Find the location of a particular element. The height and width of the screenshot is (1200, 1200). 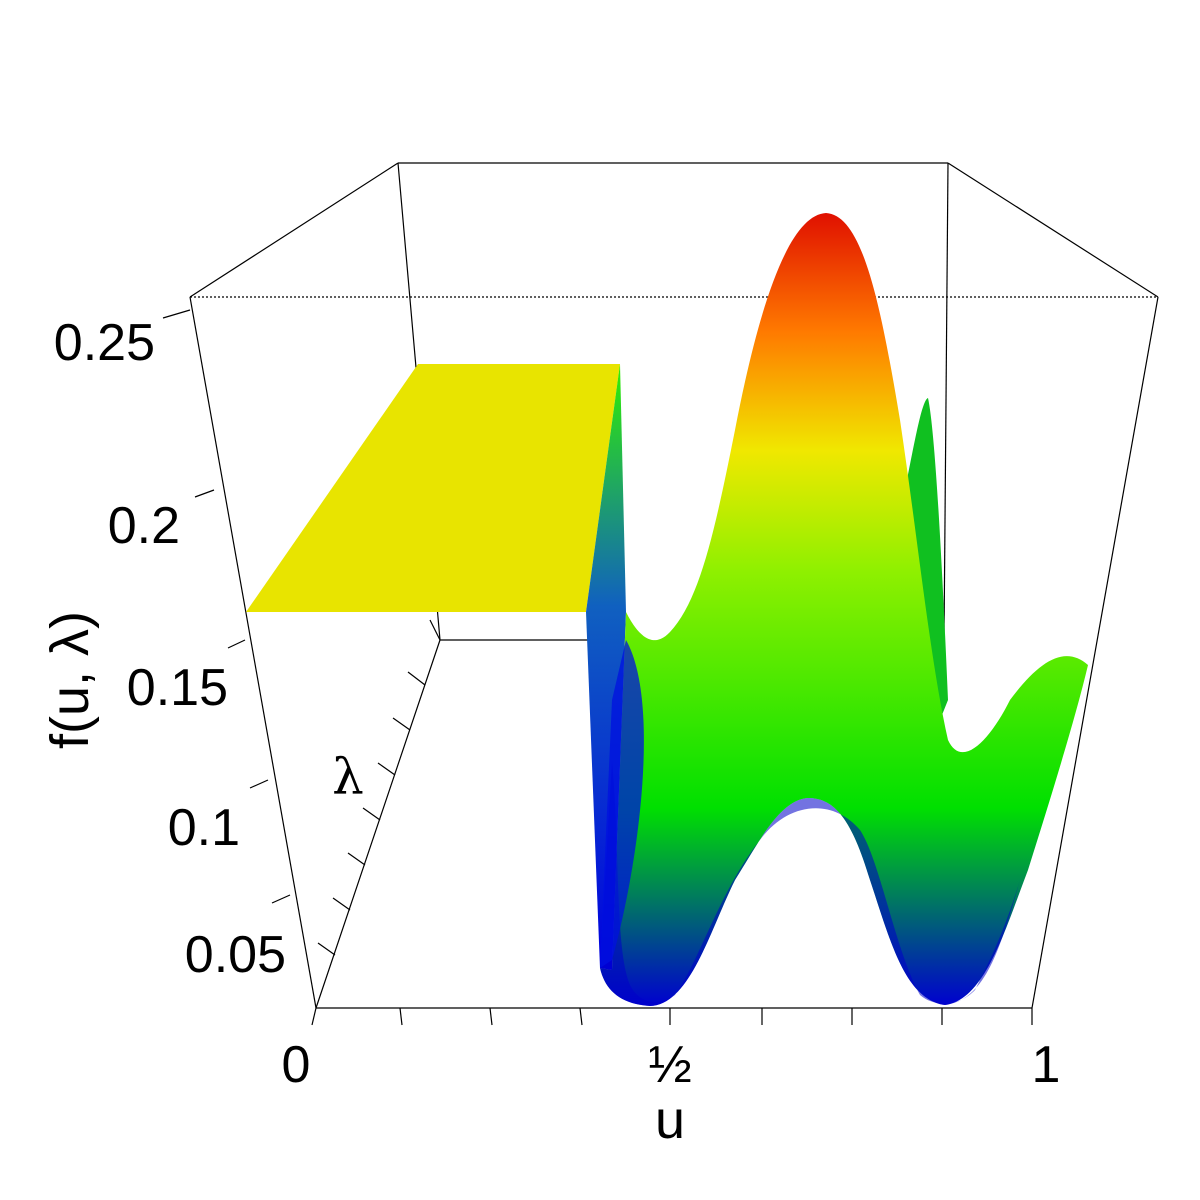

f-tick-label: 0.2 is located at coordinates (144, 526).